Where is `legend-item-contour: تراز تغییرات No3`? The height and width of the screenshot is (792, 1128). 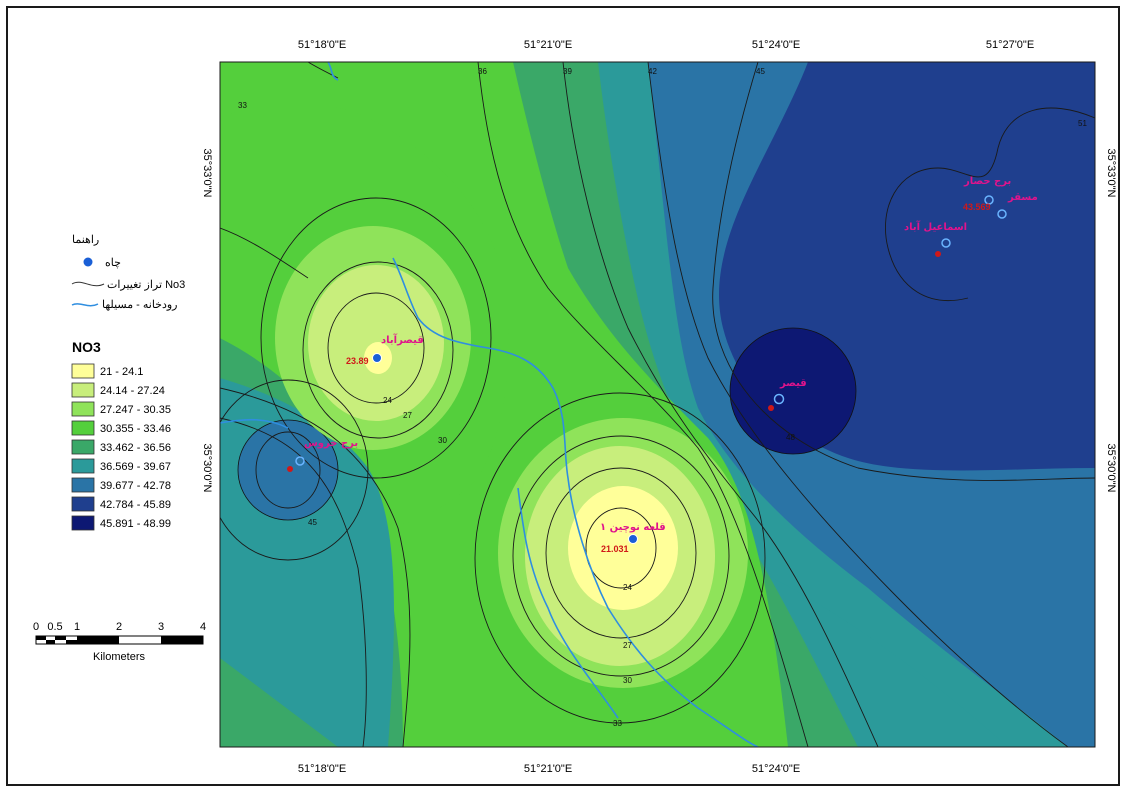
legend-item-contour: تراز تغییرات No3 is located at coordinates (146, 285).